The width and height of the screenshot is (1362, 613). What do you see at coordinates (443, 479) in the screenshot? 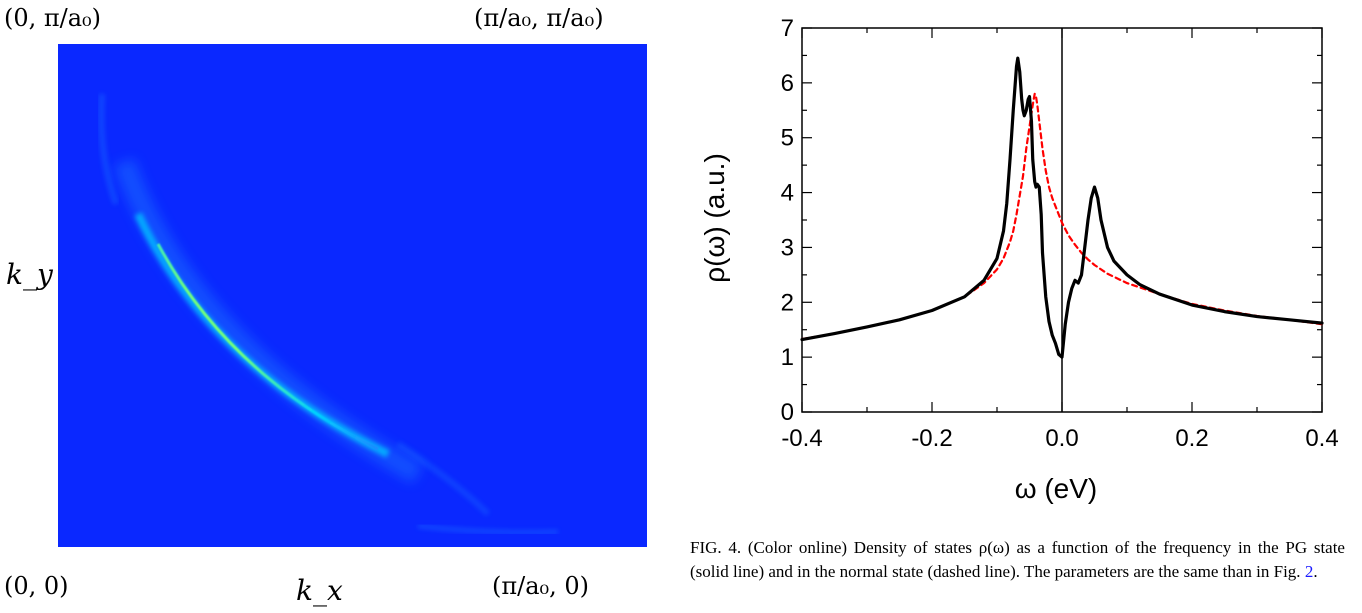
I see `heatmap-ghost-arc-right` at bounding box center [443, 479].